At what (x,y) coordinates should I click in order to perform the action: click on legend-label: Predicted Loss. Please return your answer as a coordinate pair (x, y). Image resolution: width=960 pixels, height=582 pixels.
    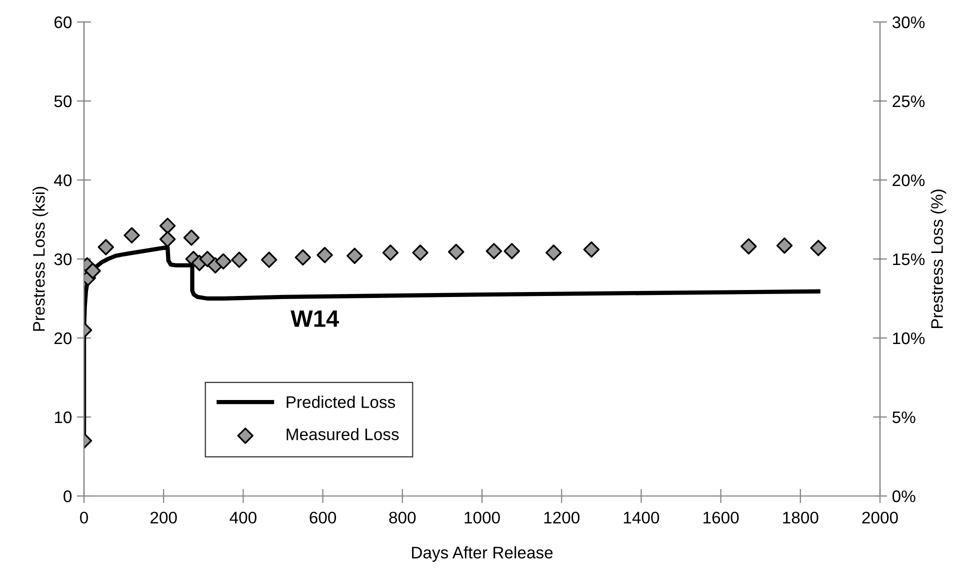
    Looking at the image, I should click on (341, 402).